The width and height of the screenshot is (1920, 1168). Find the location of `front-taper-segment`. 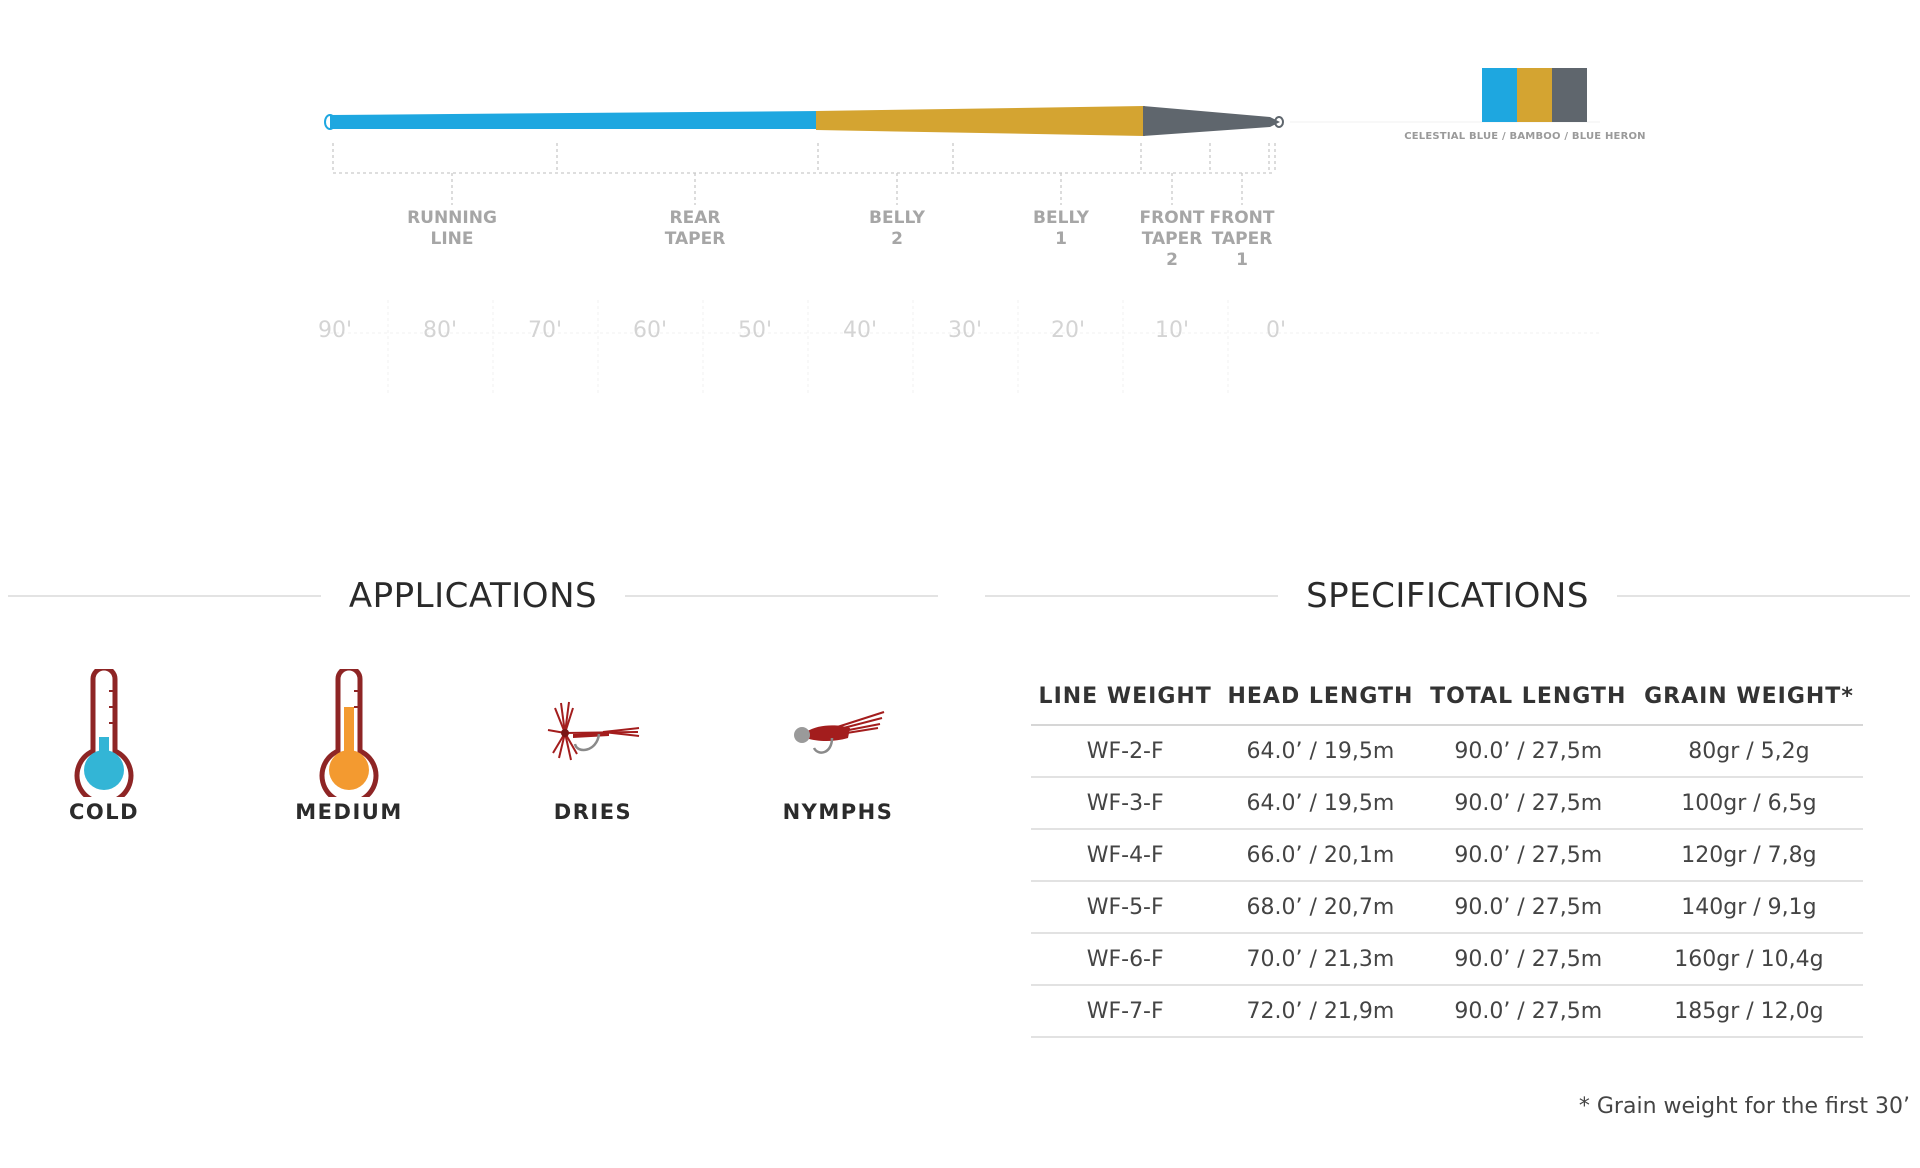

front-taper-segment is located at coordinates (1211, 121).